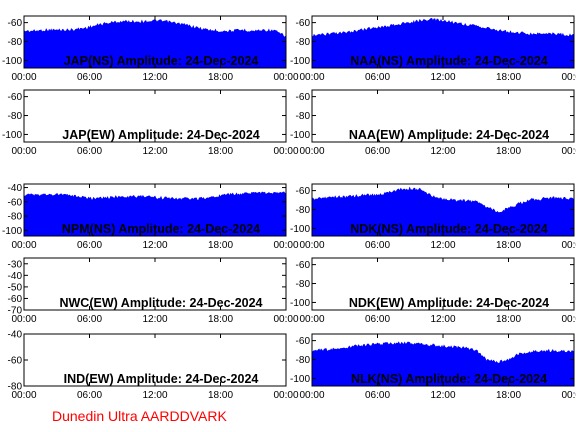 This screenshot has height=432, width=576. Describe the element at coordinates (161, 61) in the screenshot. I see `panel-title: JAP(NS) Amplitude: 24-Dec-2024` at that location.